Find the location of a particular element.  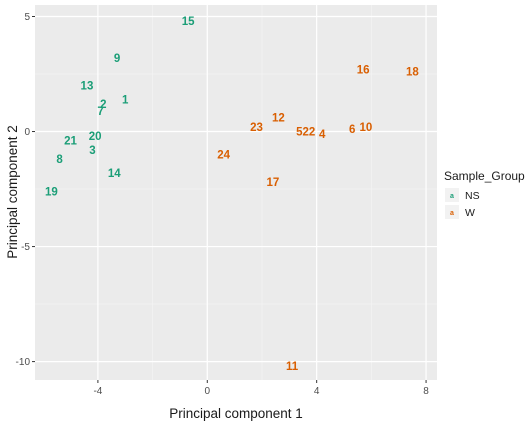

point-label: 7 is located at coordinates (100, 112).